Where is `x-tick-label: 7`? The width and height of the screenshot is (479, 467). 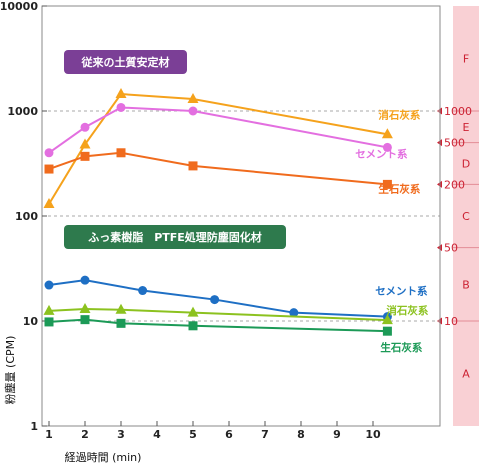
x-tick-label: 7 is located at coordinates (265, 434).